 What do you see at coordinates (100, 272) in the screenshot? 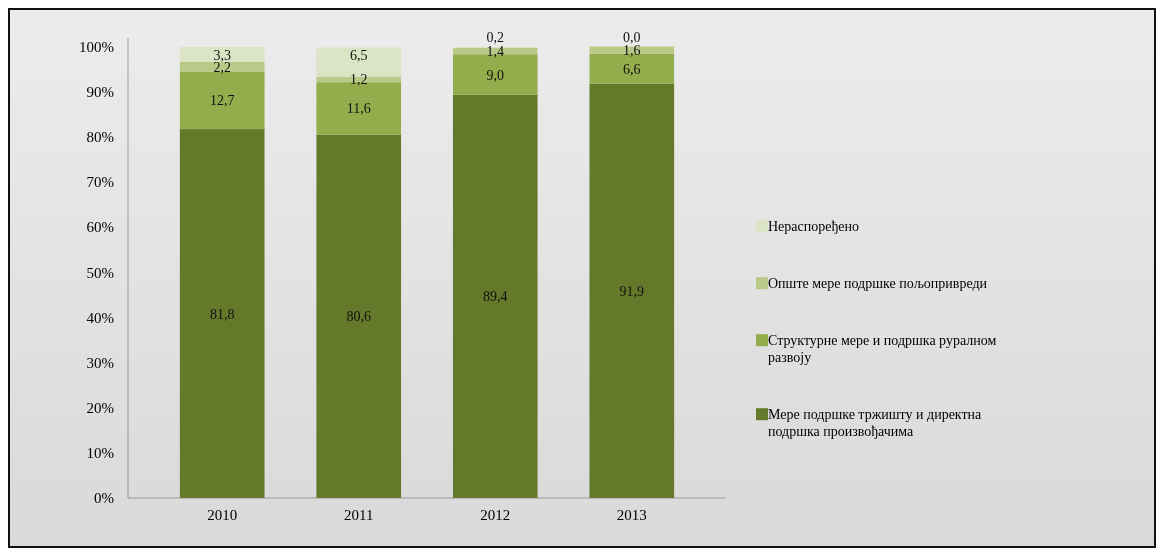
I see `y-tick-label: 50%` at bounding box center [100, 272].